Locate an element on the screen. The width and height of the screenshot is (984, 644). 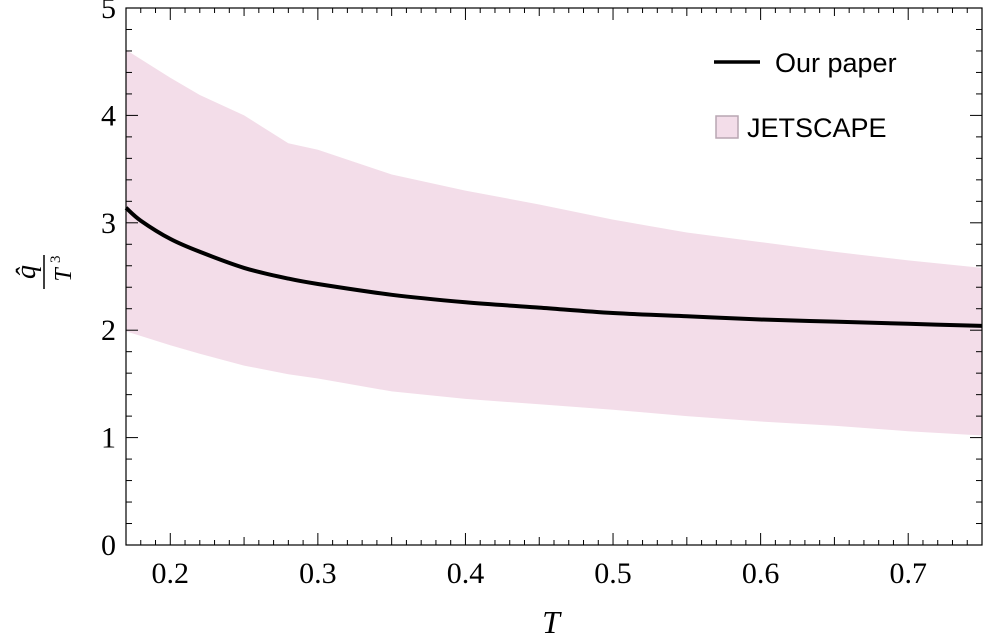
y-tick-label: 0 is located at coordinates (108, 545).